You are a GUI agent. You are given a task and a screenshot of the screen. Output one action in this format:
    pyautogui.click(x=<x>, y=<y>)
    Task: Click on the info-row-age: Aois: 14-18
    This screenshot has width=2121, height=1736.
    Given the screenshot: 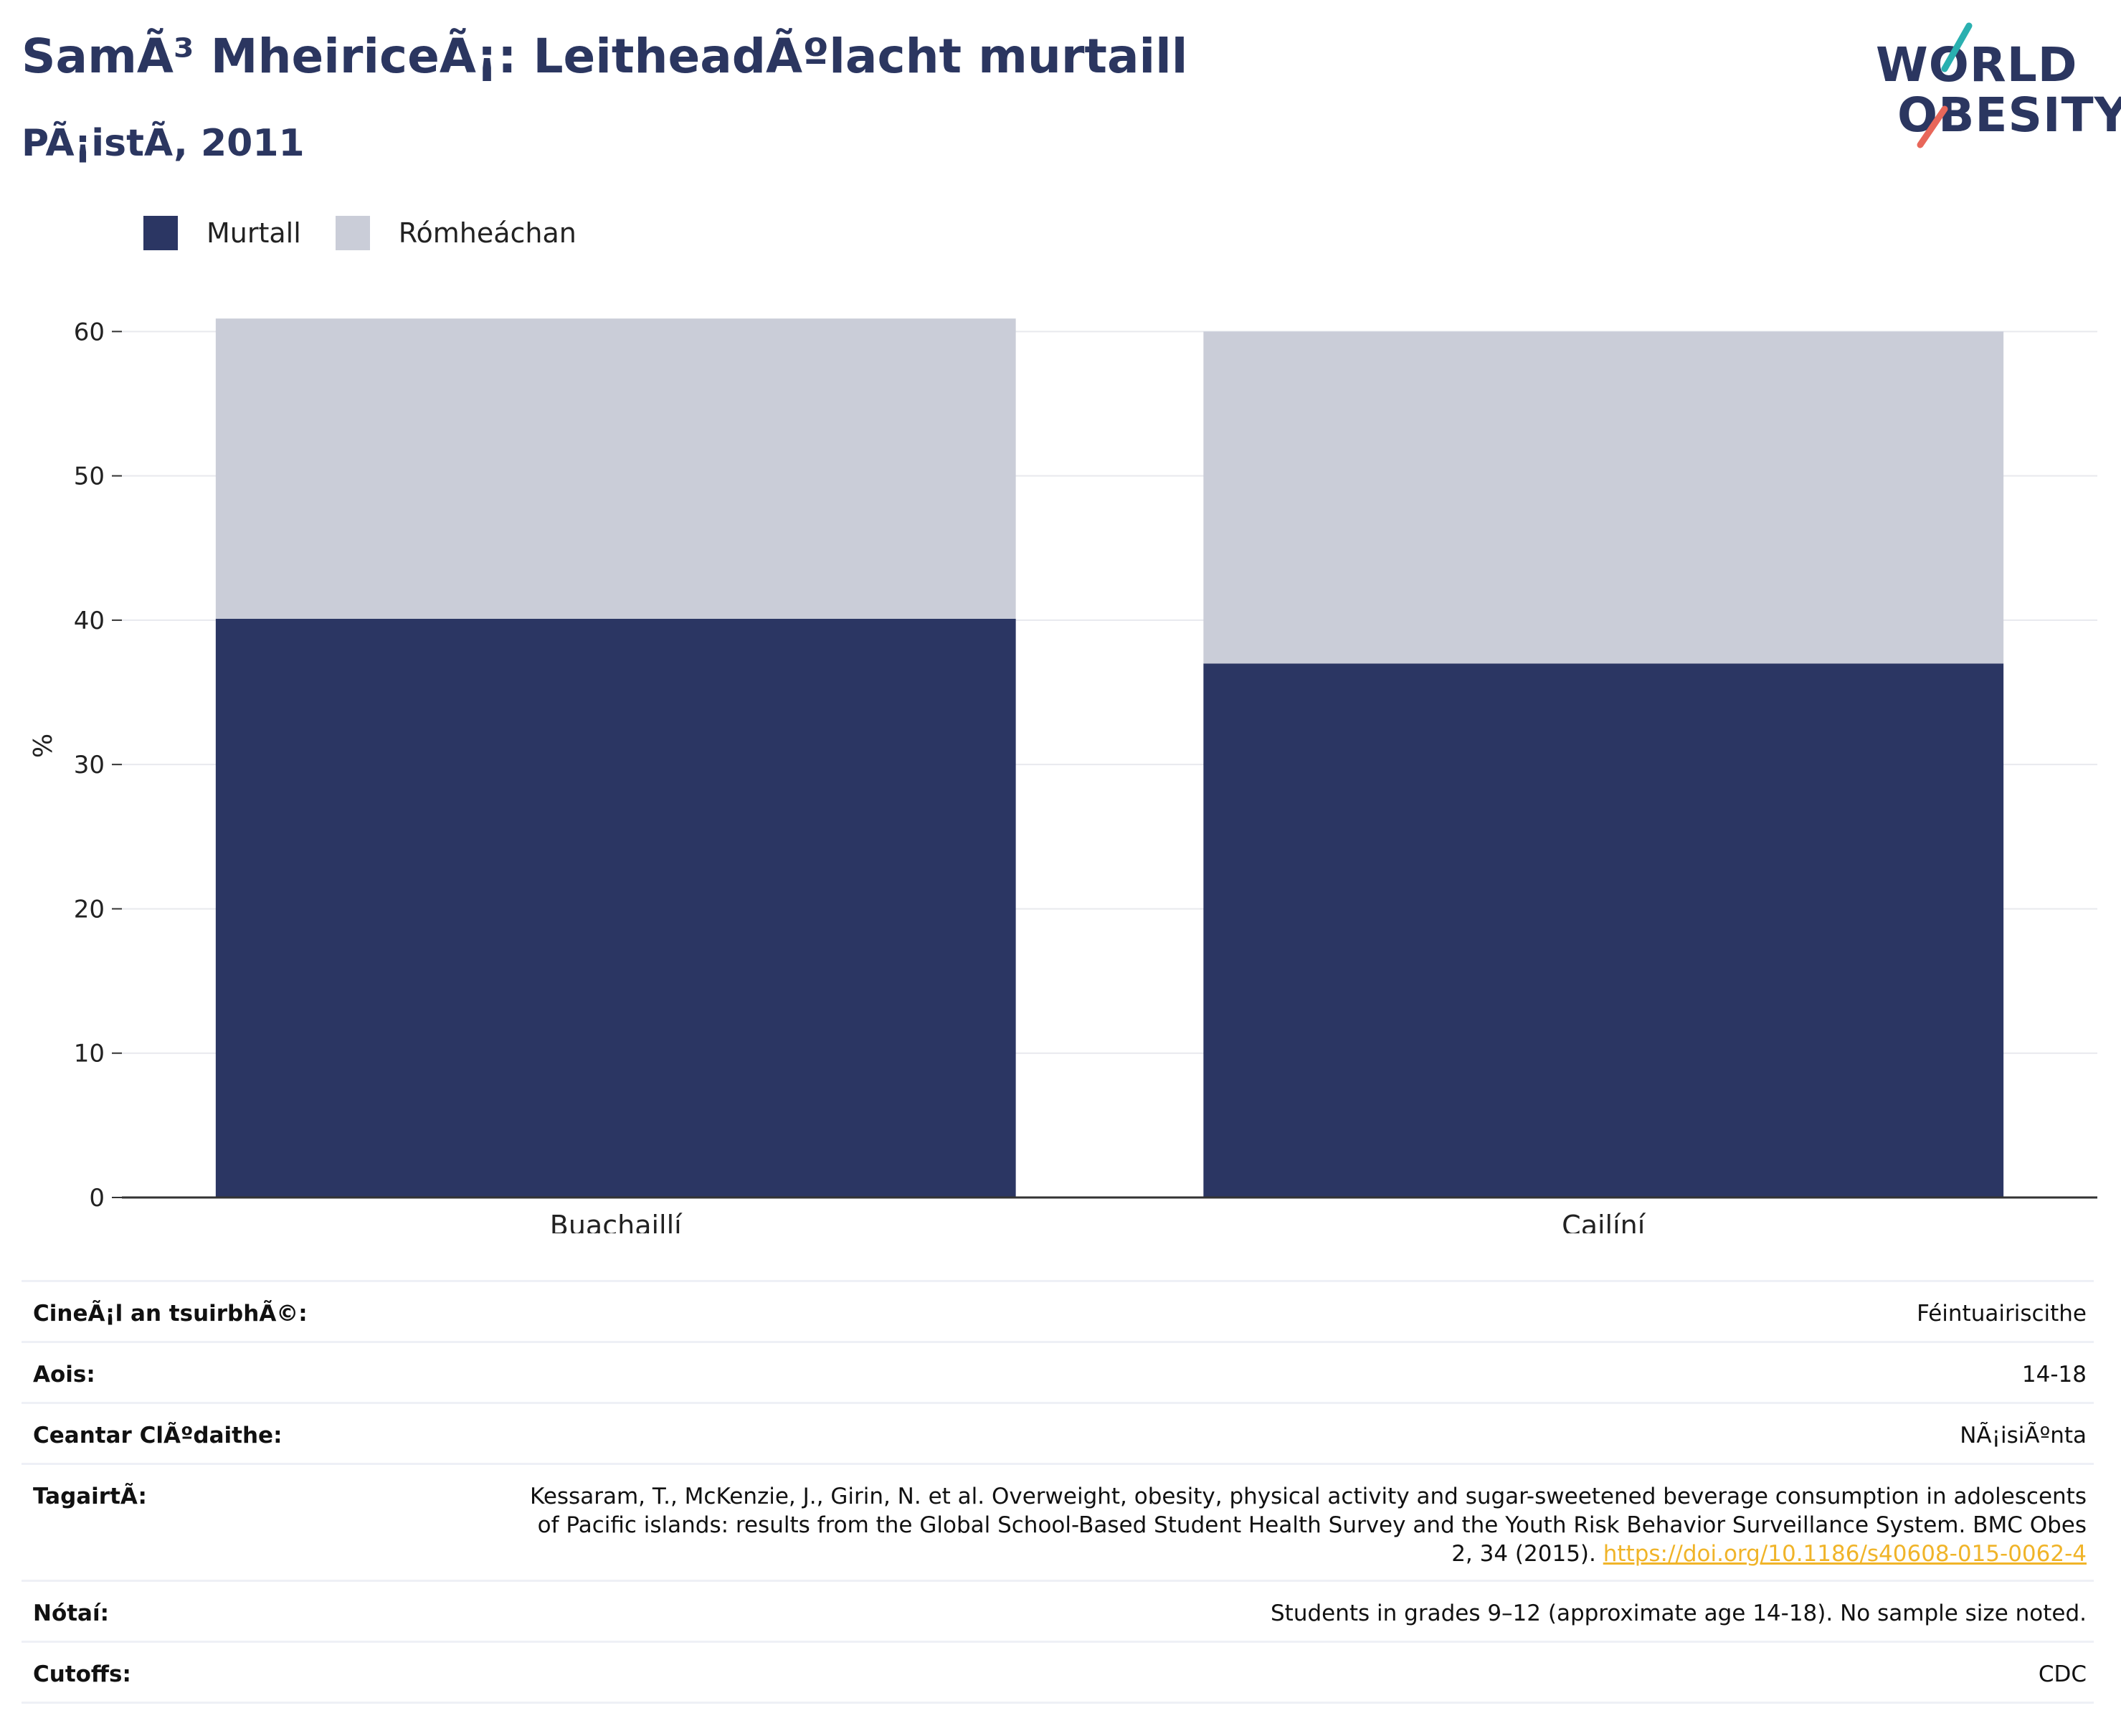 What is the action you would take?
    pyautogui.click(x=1058, y=1372)
    